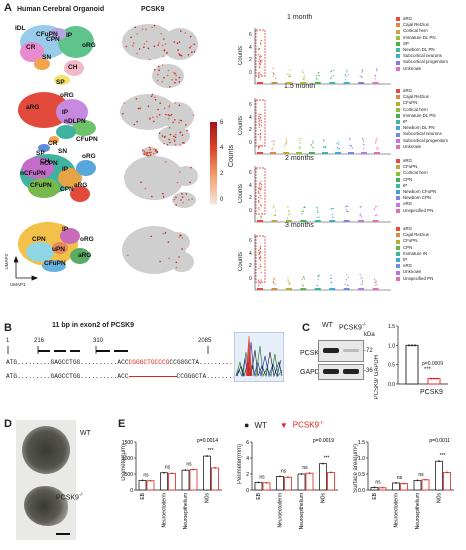 This screenshot has width=466, height=550. Describe the element at coordinates (6, 262) in the screenshot. I see `umap-y-axis-label: UMAP2` at that location.